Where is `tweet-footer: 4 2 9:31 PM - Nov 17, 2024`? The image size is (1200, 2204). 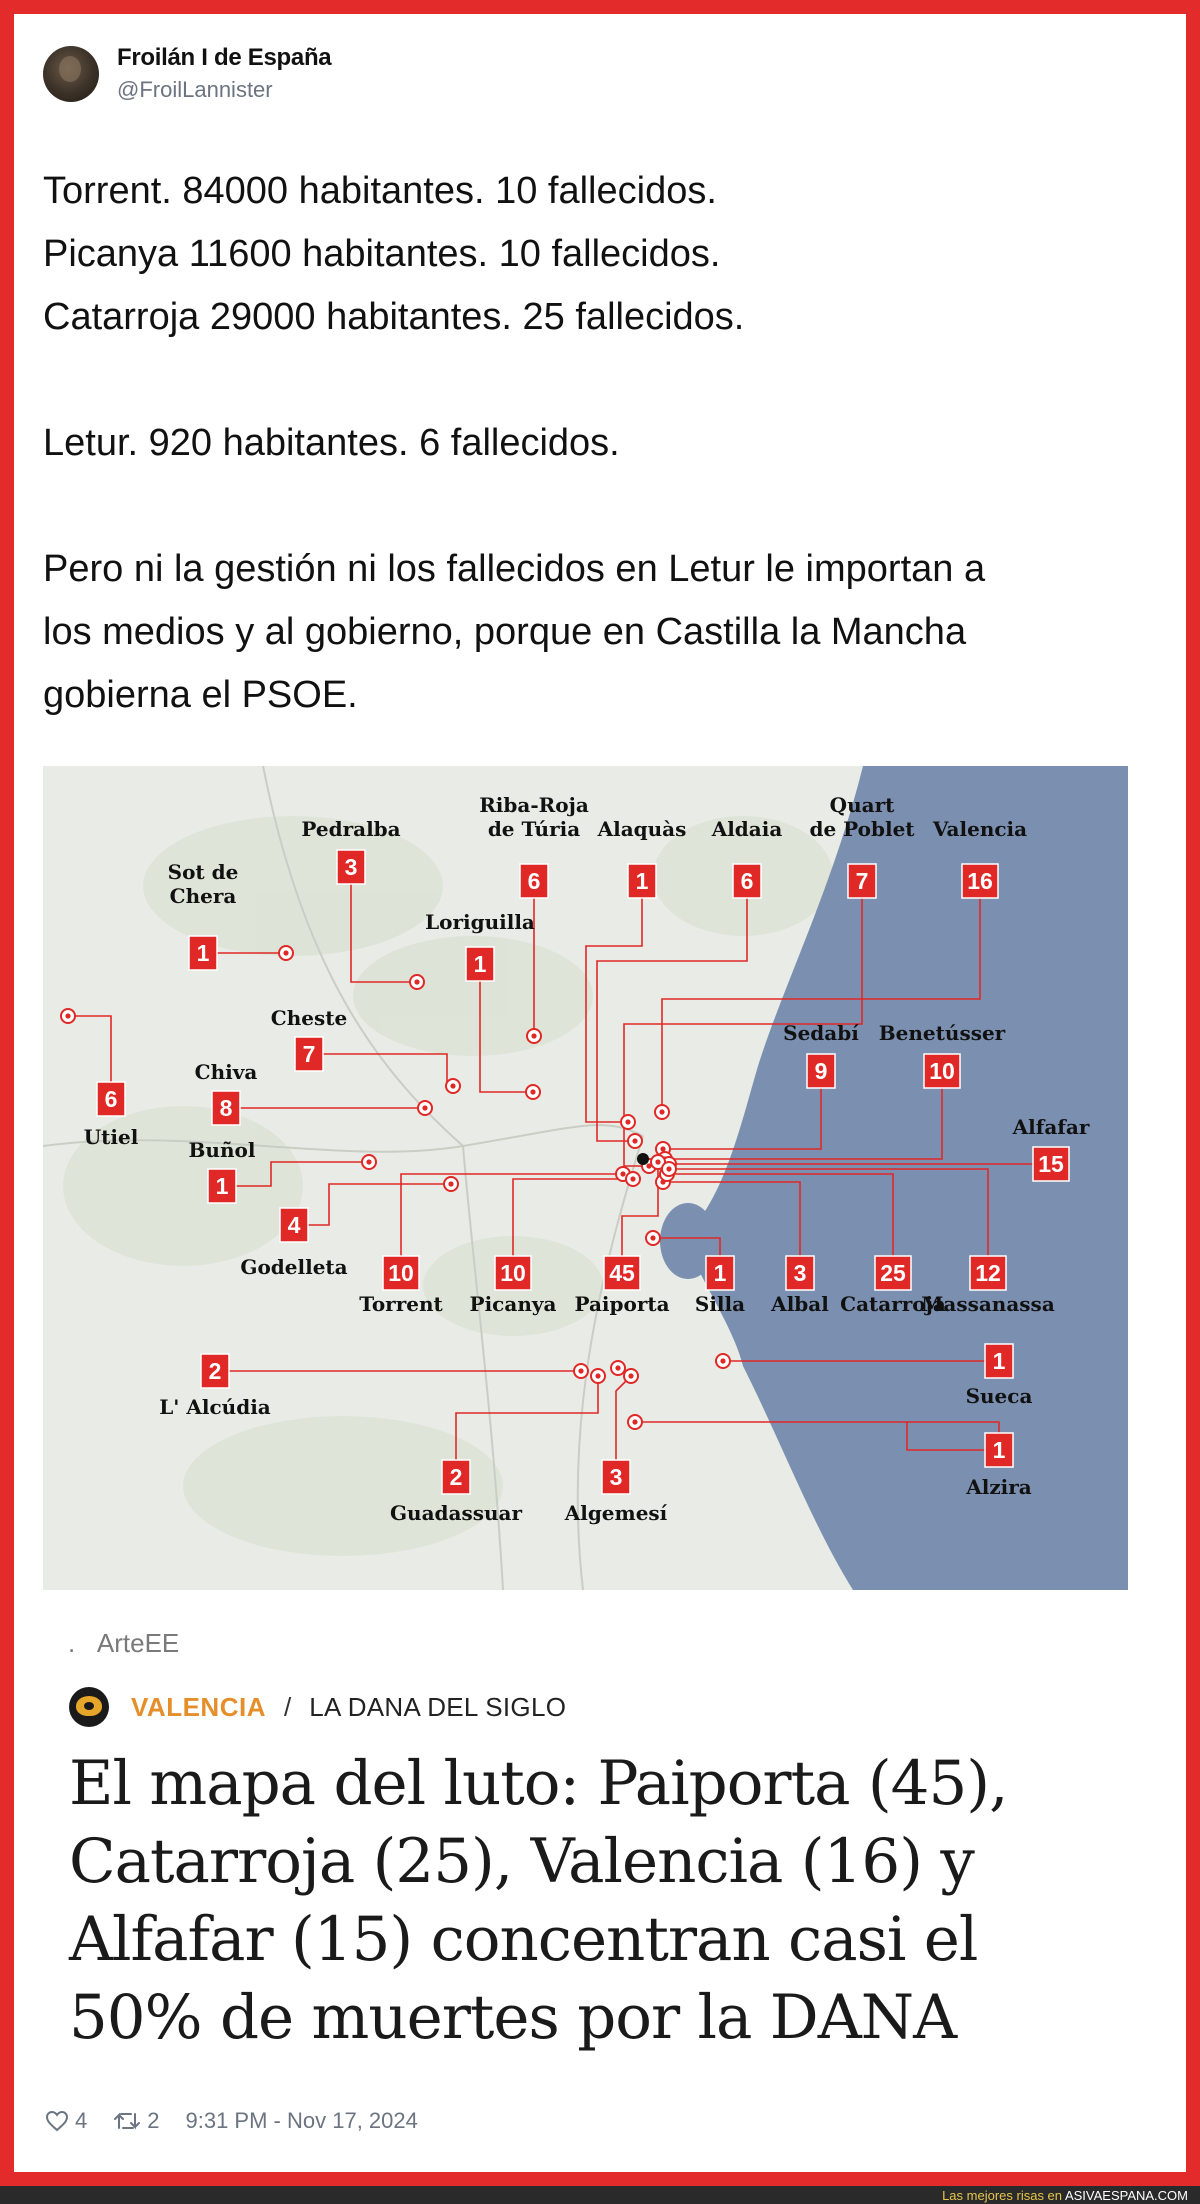 tweet-footer: 4 2 9:31 PM - Nov 17, 2024 is located at coordinates (244, 2121).